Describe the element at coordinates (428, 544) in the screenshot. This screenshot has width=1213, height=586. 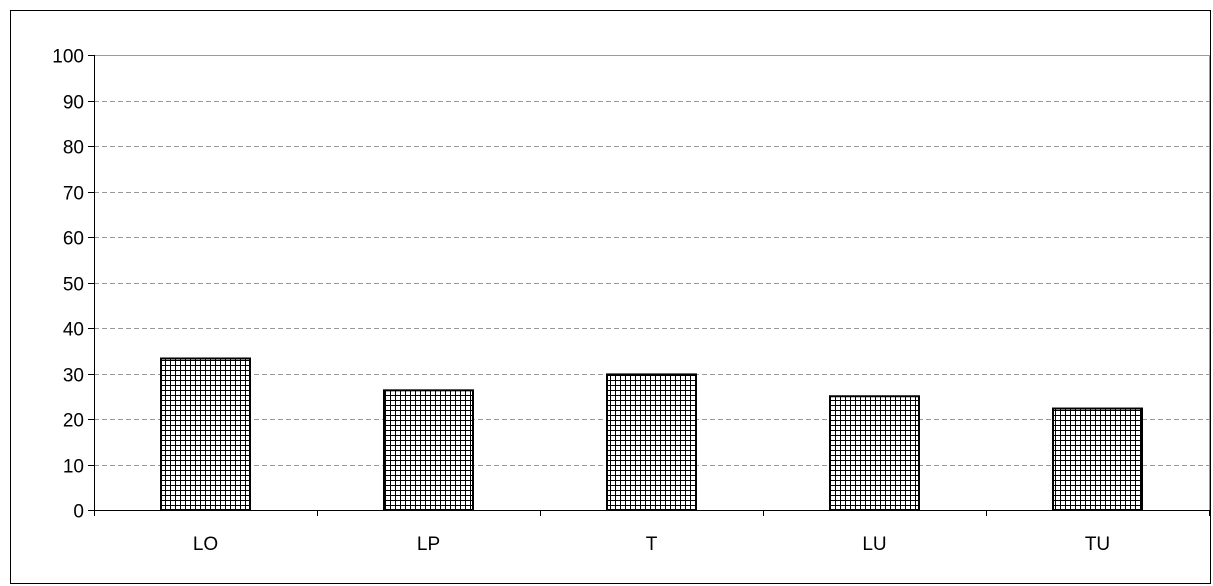
I see `x-tick-label-LP: LP` at that location.